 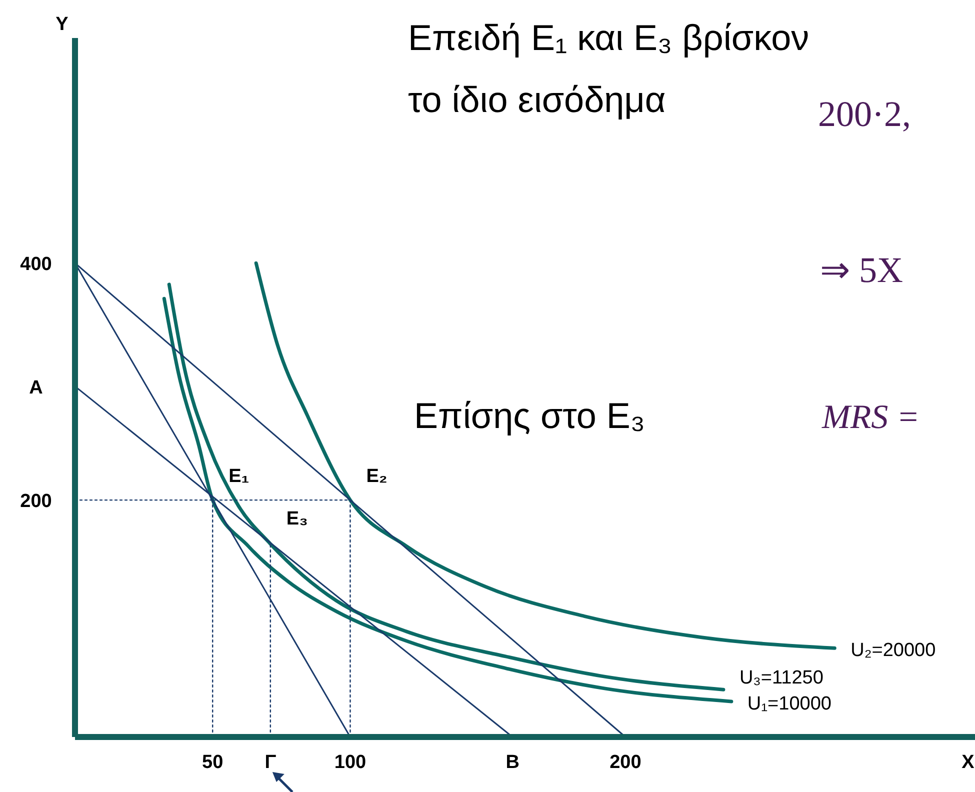 What do you see at coordinates (36, 387) in the screenshot?
I see `y-tick-label: A` at bounding box center [36, 387].